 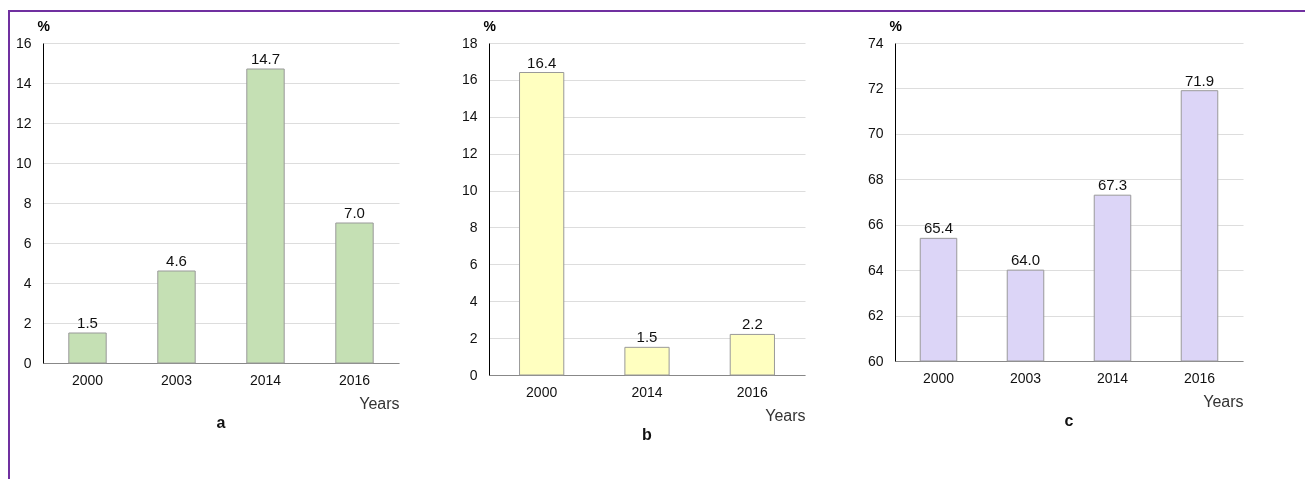 I want to click on data-label: 7.0, so click(x=354, y=212).